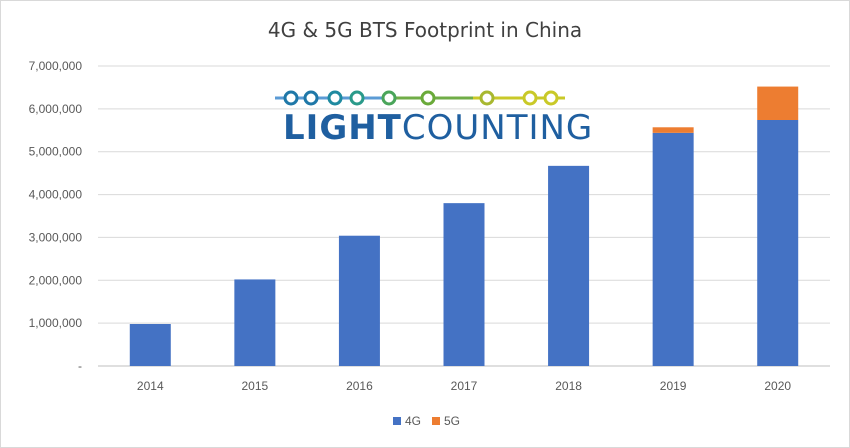 This screenshot has width=850, height=448. I want to click on x-tick-label: 2017, so click(464, 386).